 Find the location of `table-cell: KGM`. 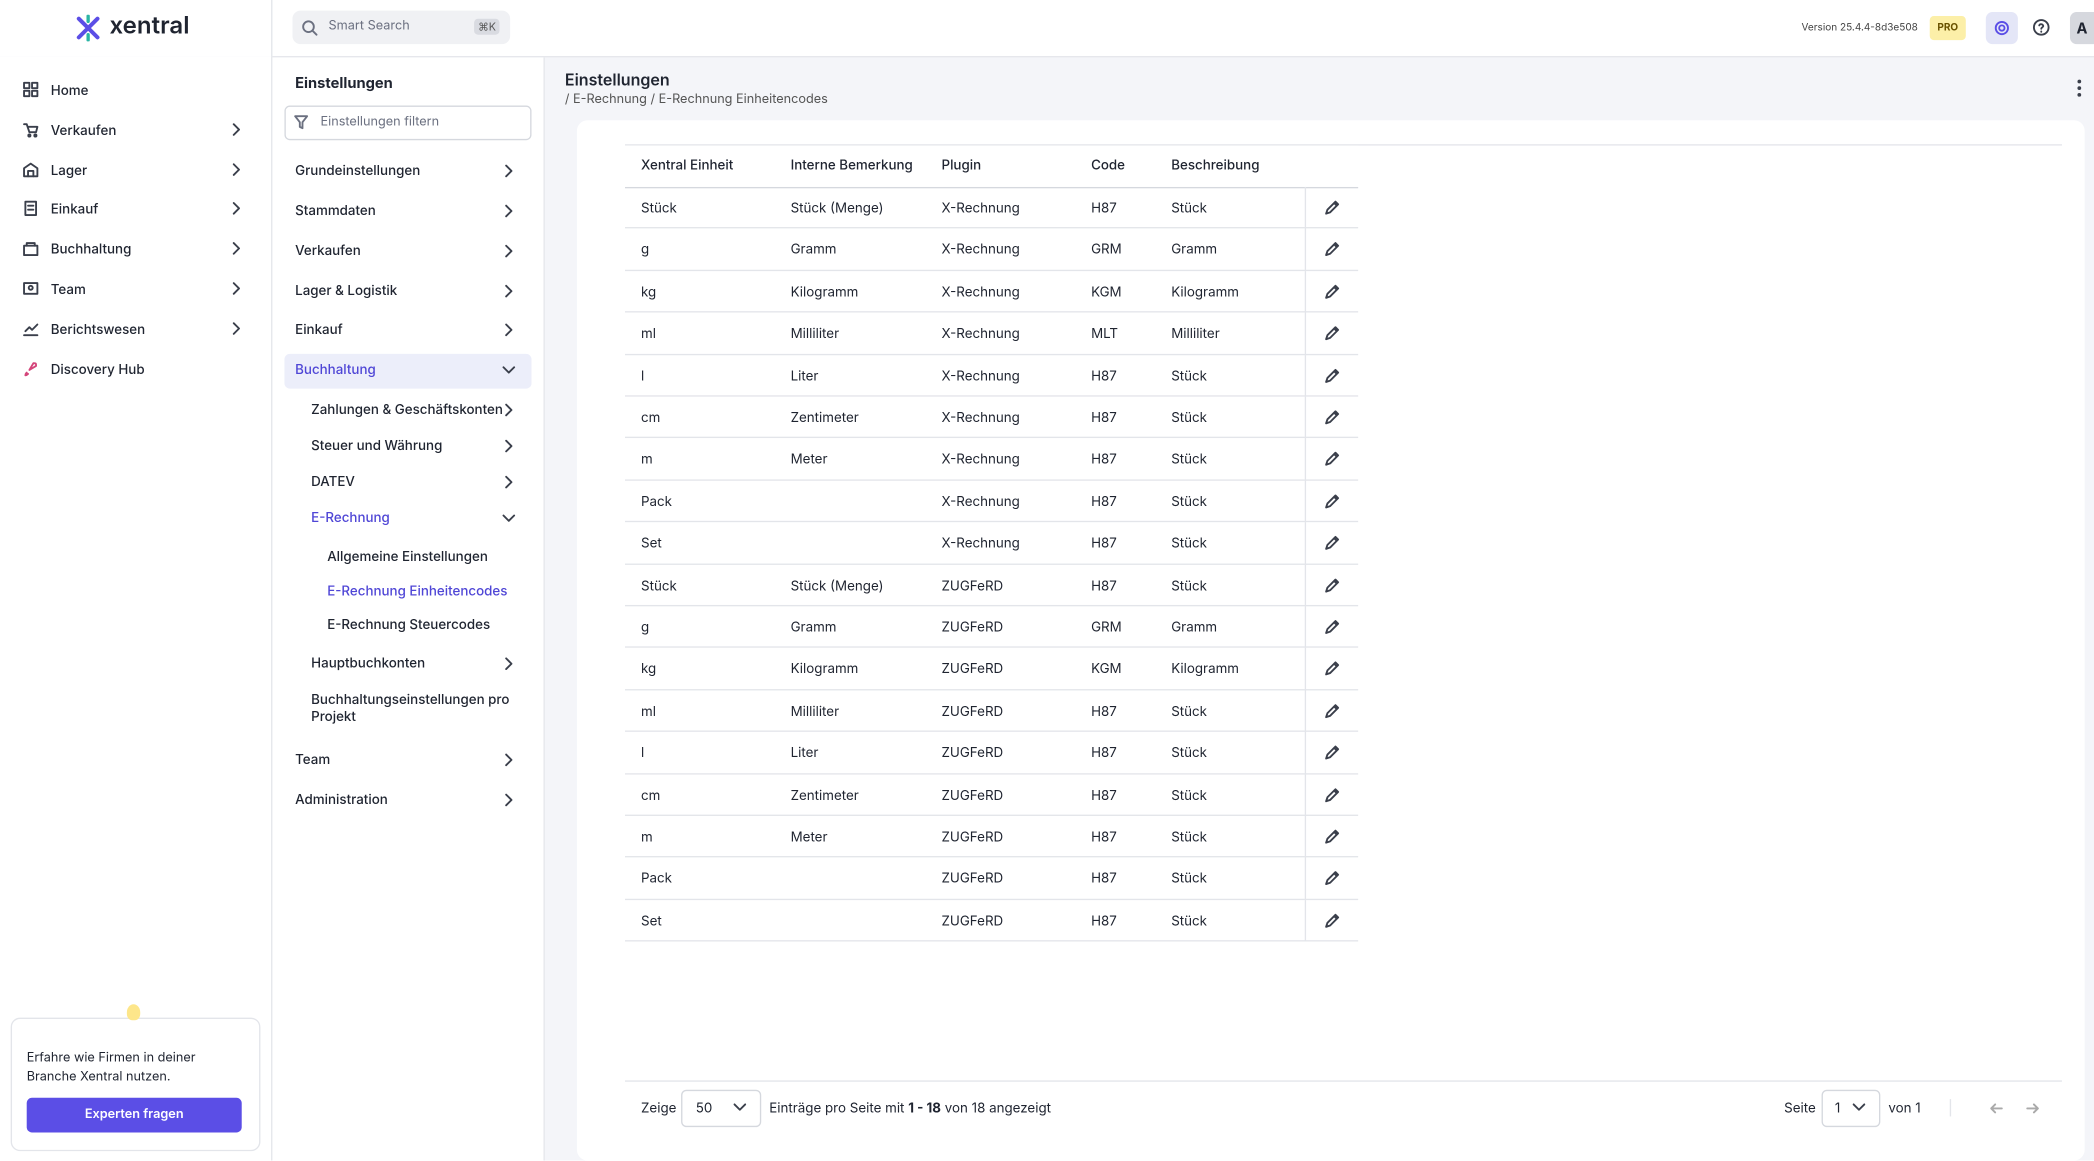

table-cell: KGM is located at coordinates (1106, 292).